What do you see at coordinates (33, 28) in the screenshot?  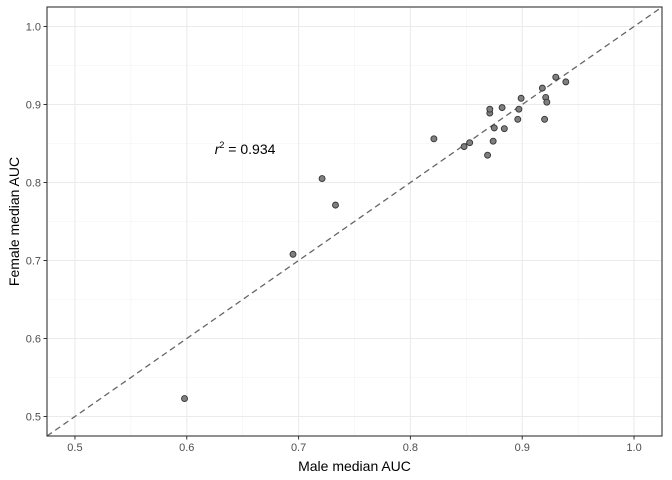 I see `y-tick-label: 1.0` at bounding box center [33, 28].